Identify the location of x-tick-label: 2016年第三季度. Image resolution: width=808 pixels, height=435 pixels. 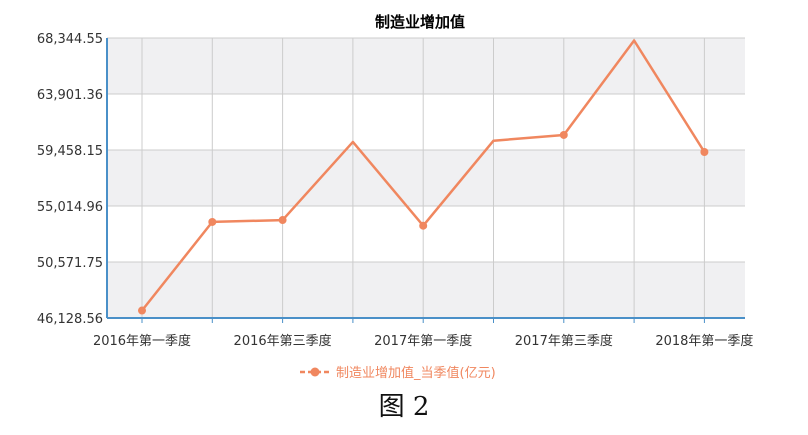
(283, 341).